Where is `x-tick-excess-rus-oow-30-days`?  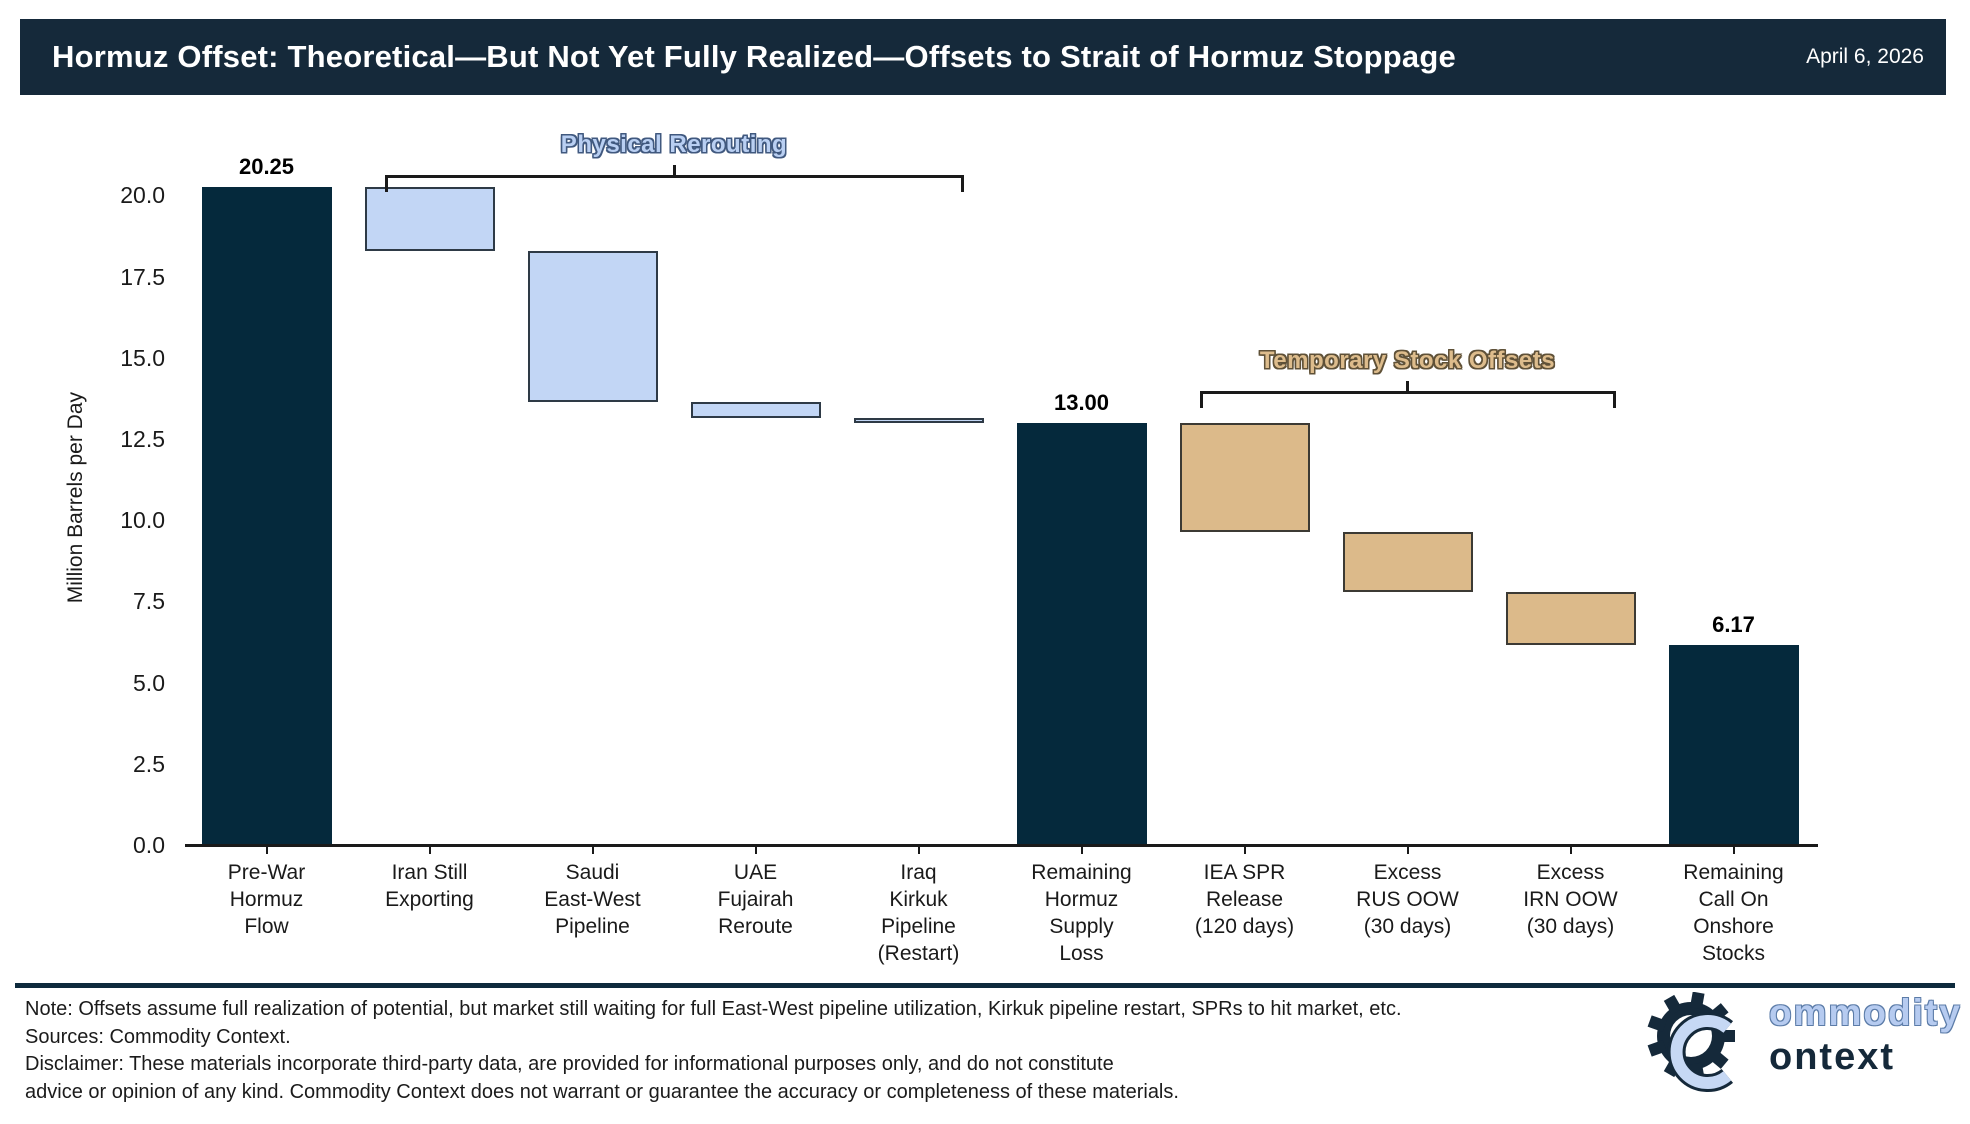
x-tick-excess-rus-oow-30-days is located at coordinates (1407, 849).